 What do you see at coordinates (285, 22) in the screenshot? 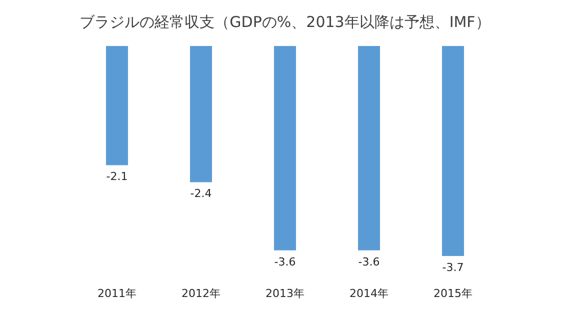
I see `chart-title: ブラジルの経常収支（GDPの%、2013年以降は予想、IMF）` at bounding box center [285, 22].